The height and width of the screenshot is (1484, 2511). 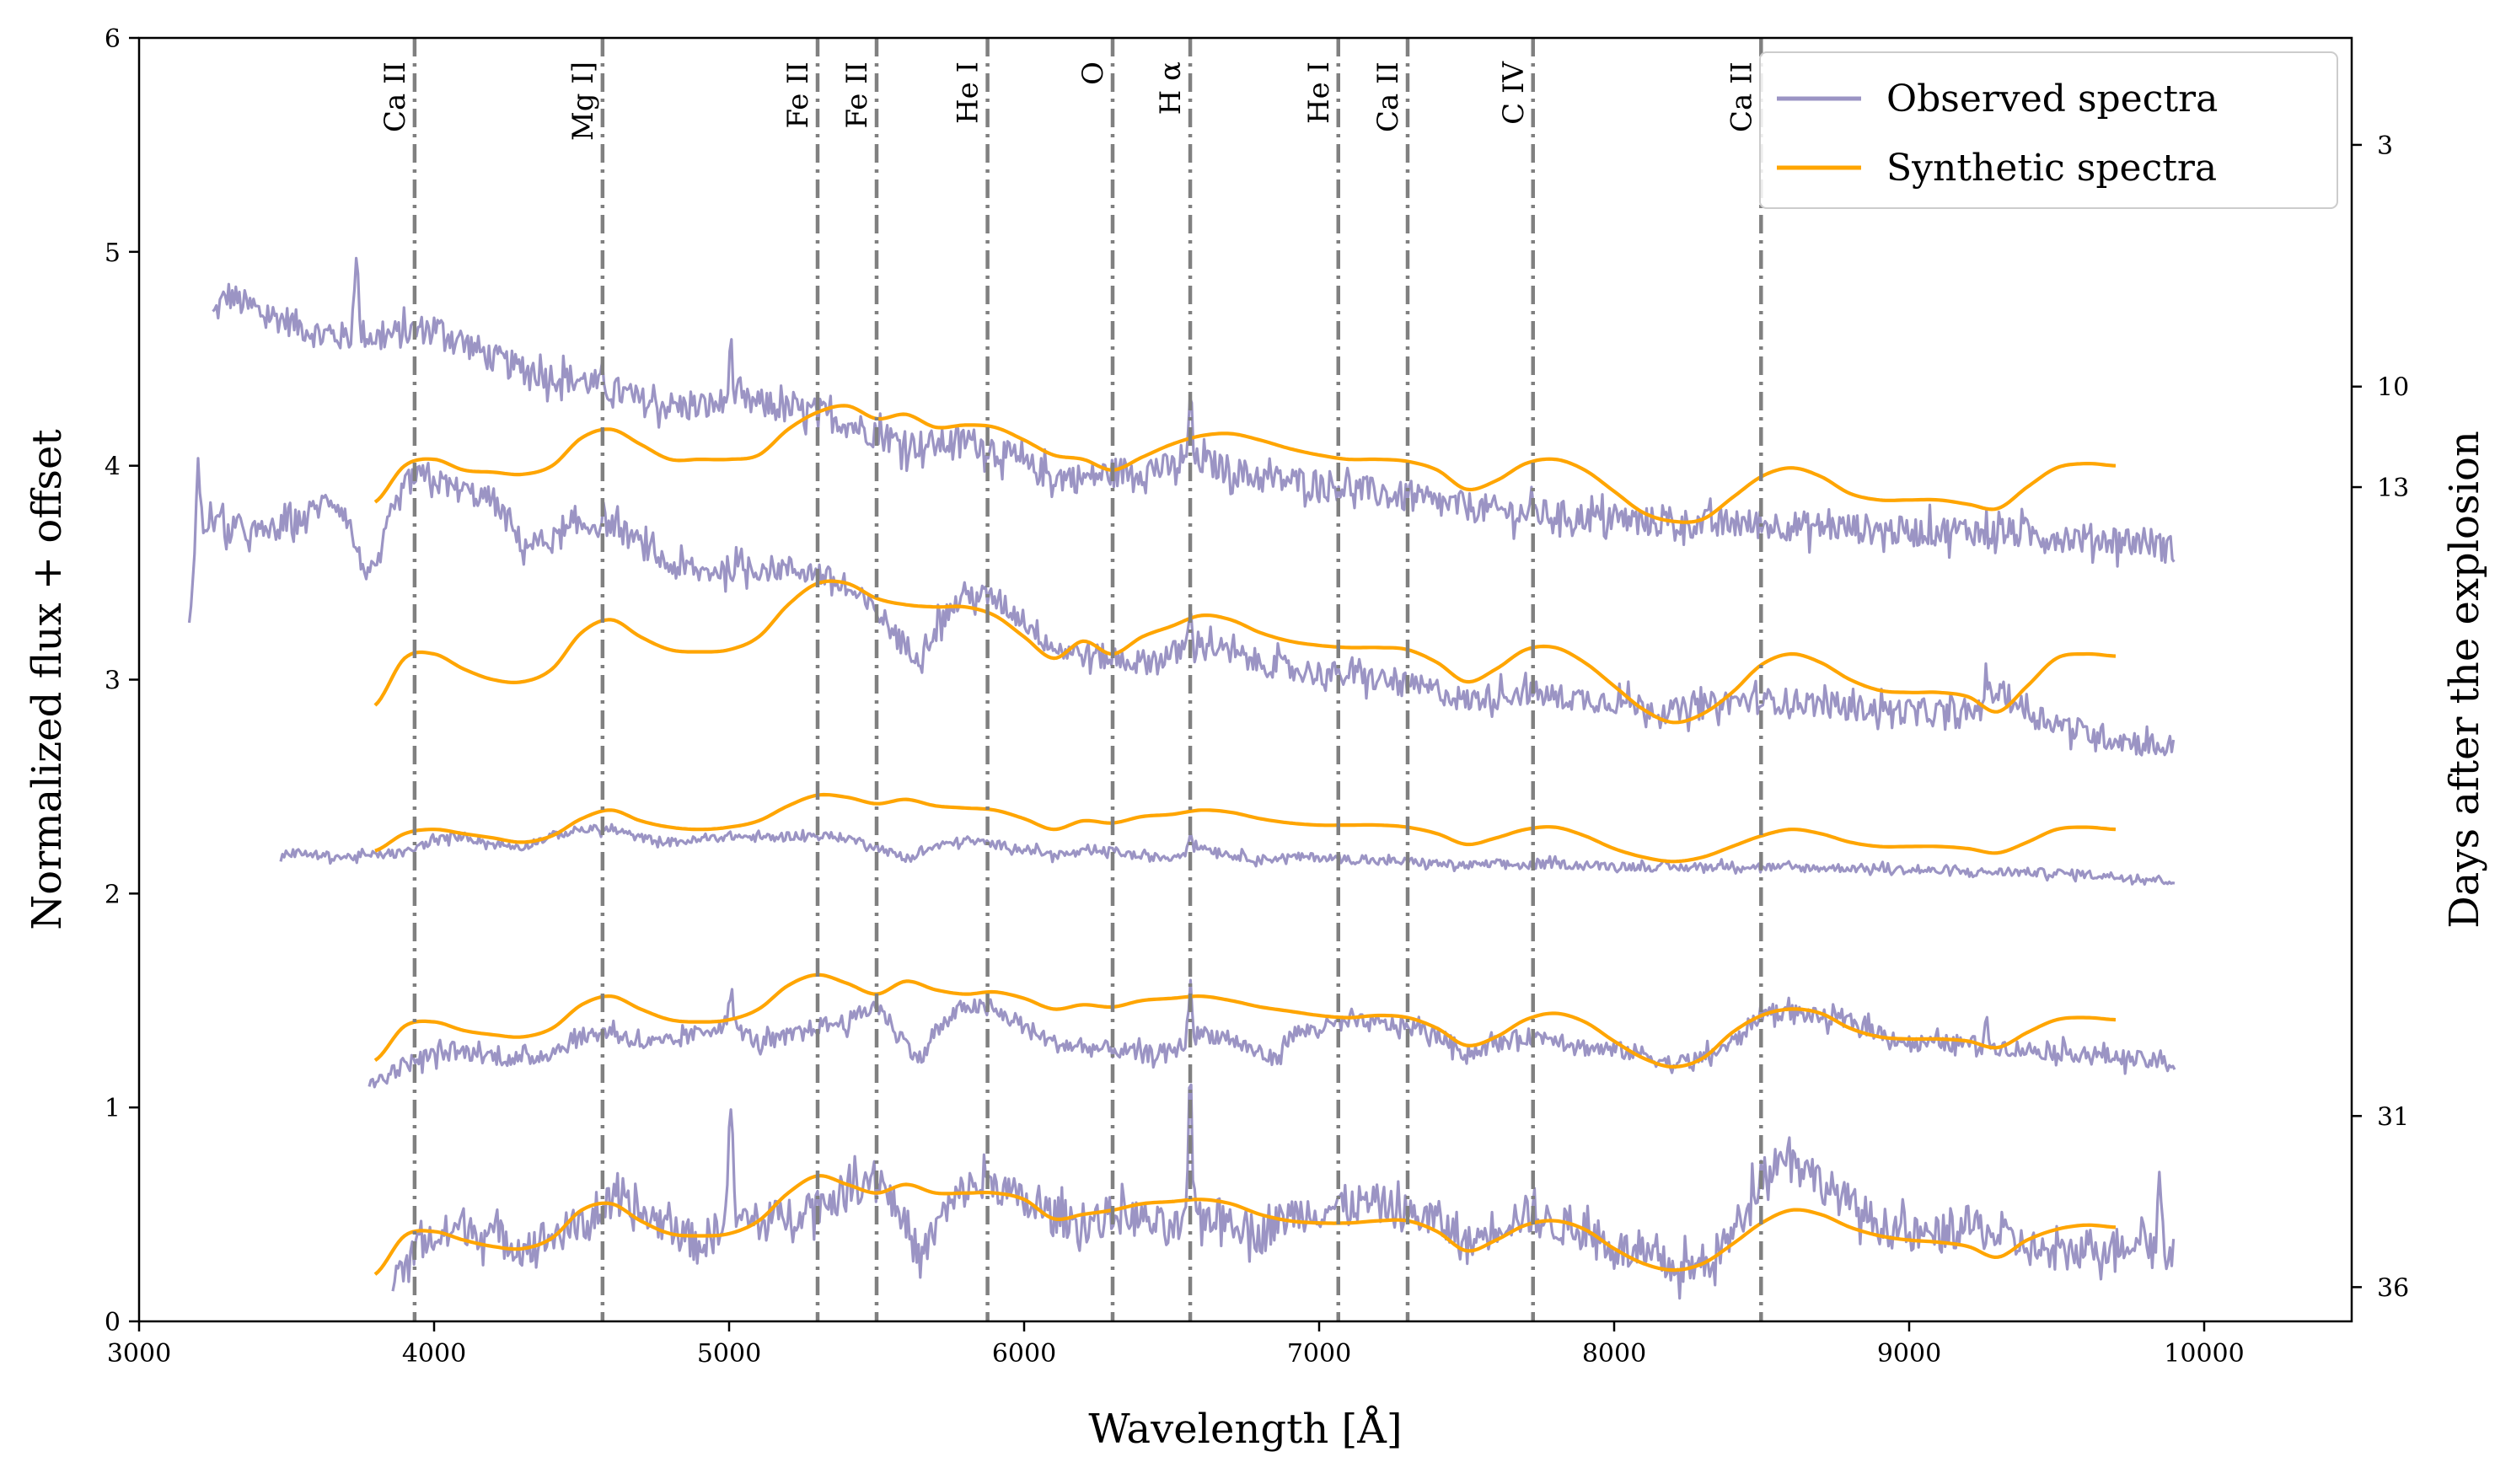 I want to click on line-marker-label-8: Ca II, so click(x=1388, y=97).